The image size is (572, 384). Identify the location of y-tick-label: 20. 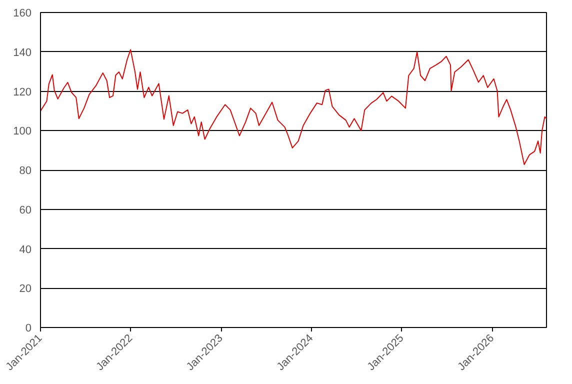
(25, 289).